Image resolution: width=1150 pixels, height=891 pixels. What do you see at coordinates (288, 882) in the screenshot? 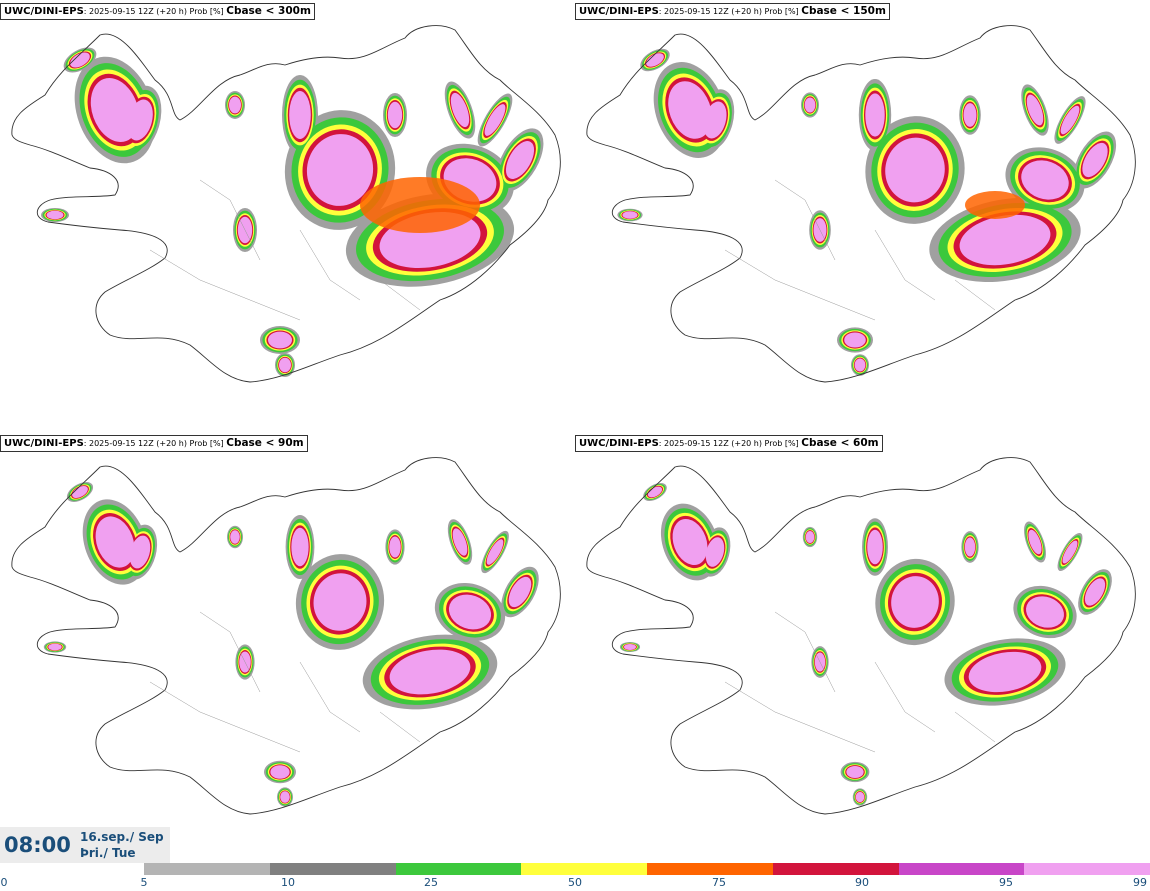
I see `colorbar-tick-label: 10` at bounding box center [288, 882].